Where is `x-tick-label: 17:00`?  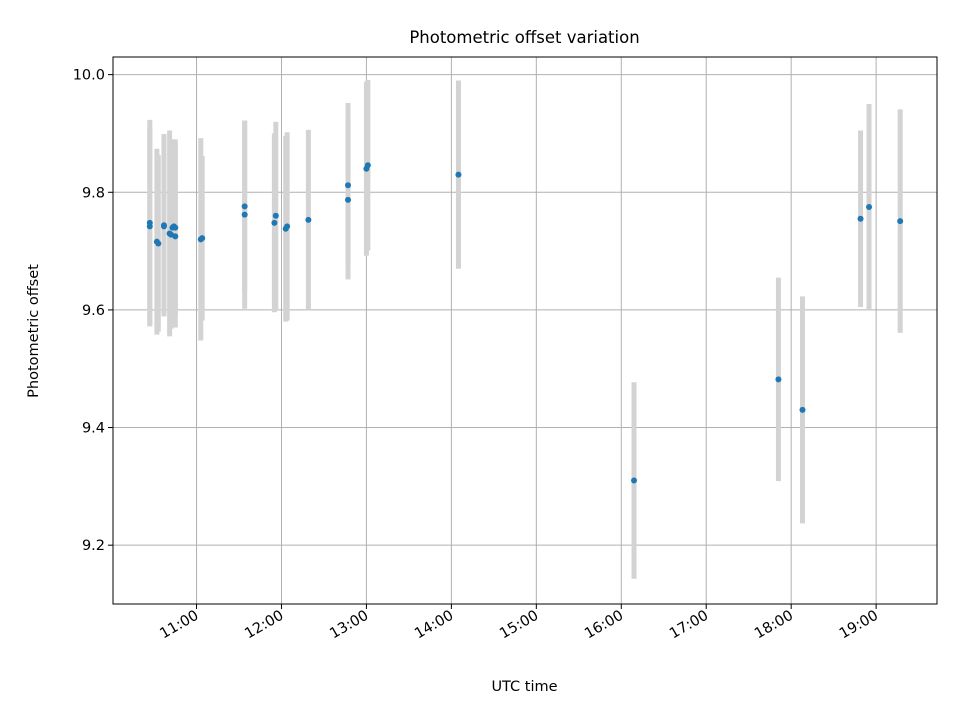
x-tick-label: 17:00 is located at coordinates (689, 625).